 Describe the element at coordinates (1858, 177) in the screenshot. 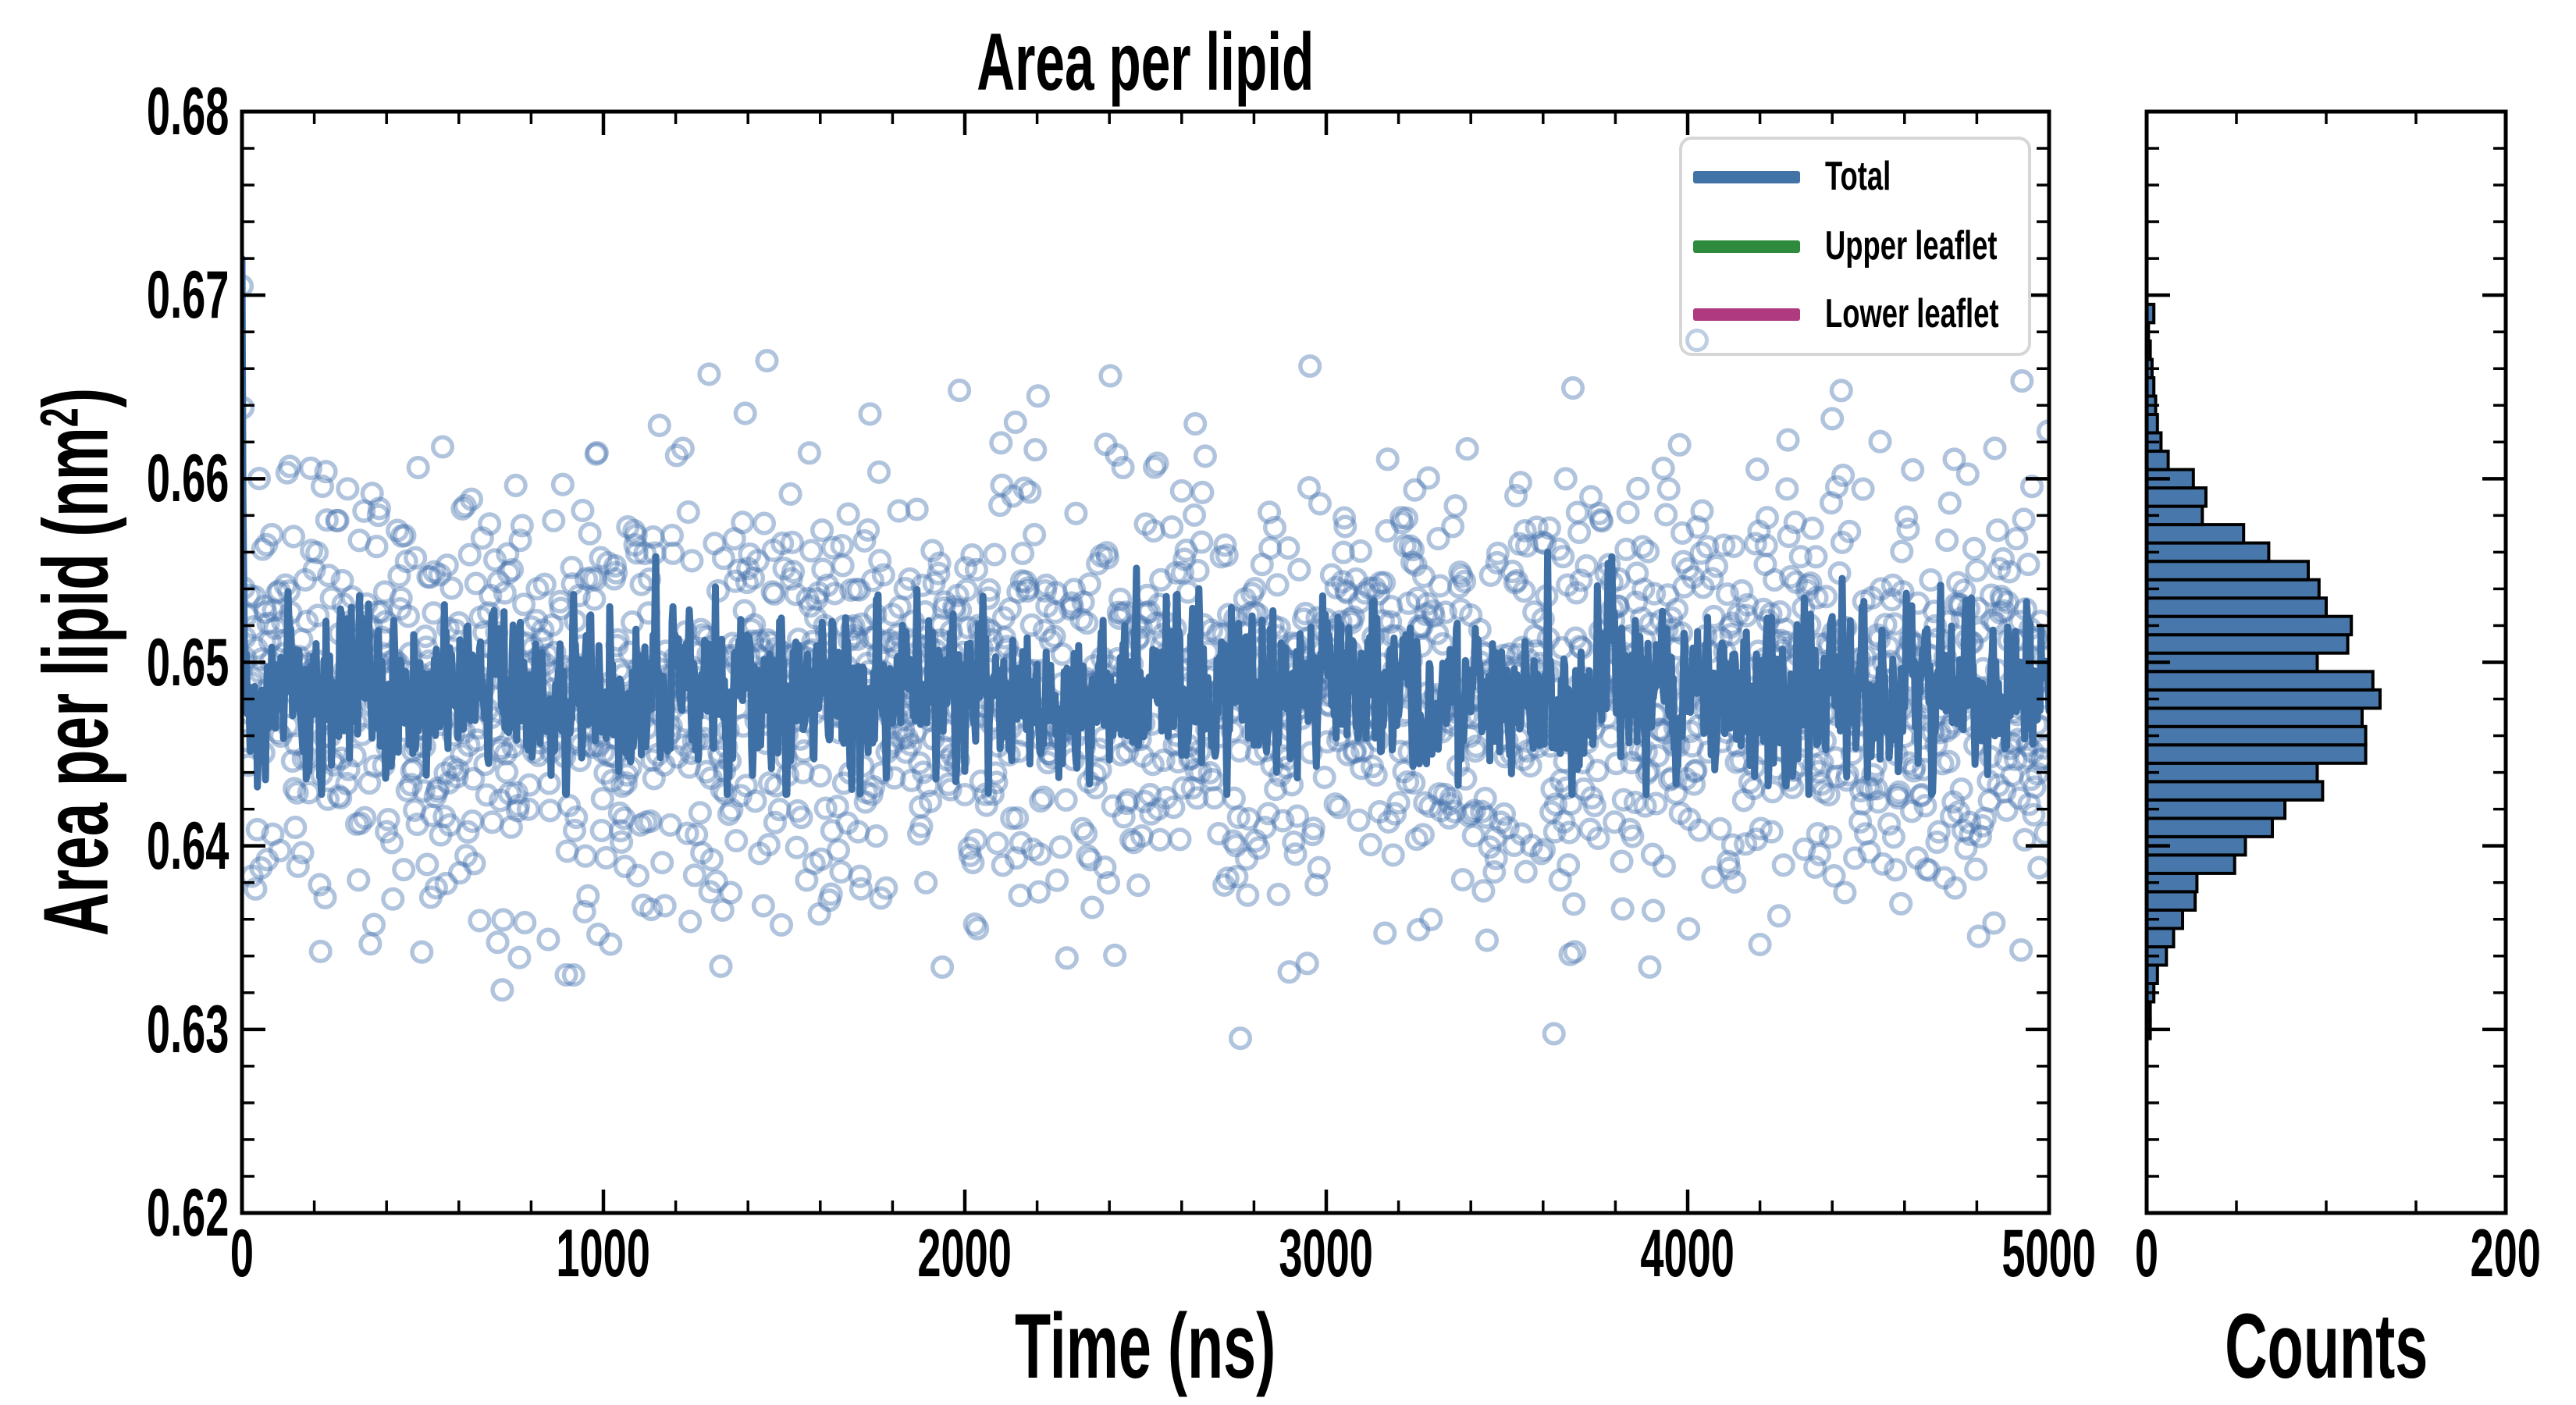

I see `legend-label-total: Total` at that location.